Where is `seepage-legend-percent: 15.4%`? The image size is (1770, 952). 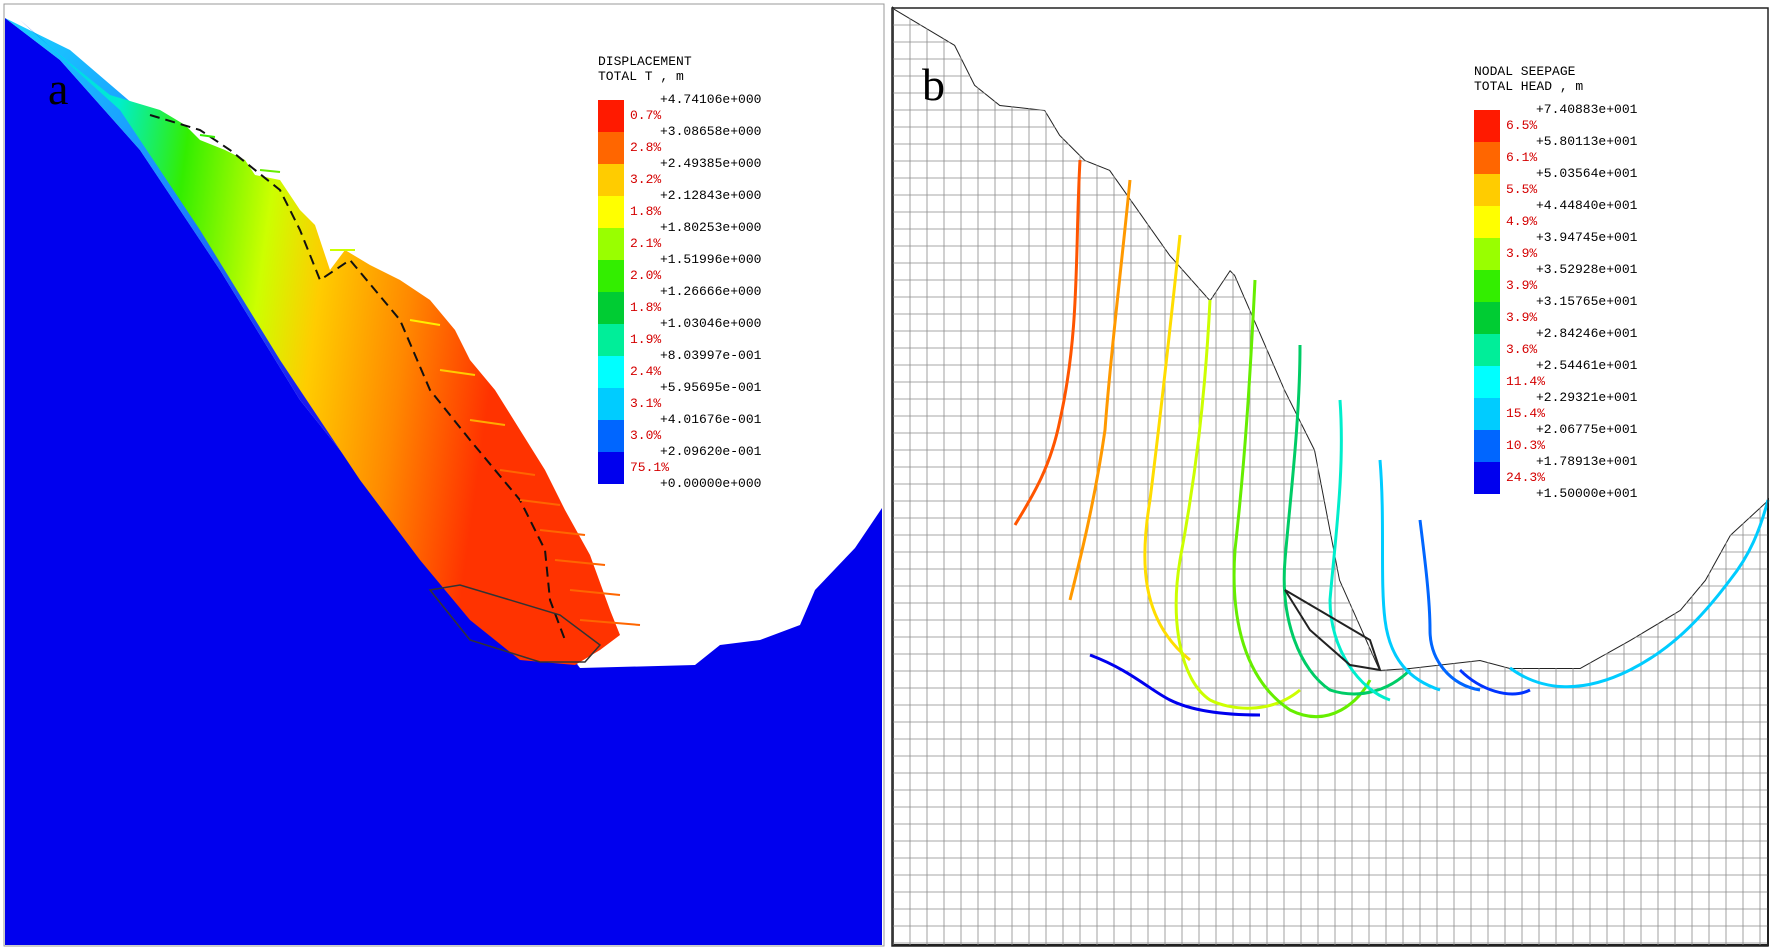
seepage-legend-percent: 15.4% is located at coordinates (1526, 413).